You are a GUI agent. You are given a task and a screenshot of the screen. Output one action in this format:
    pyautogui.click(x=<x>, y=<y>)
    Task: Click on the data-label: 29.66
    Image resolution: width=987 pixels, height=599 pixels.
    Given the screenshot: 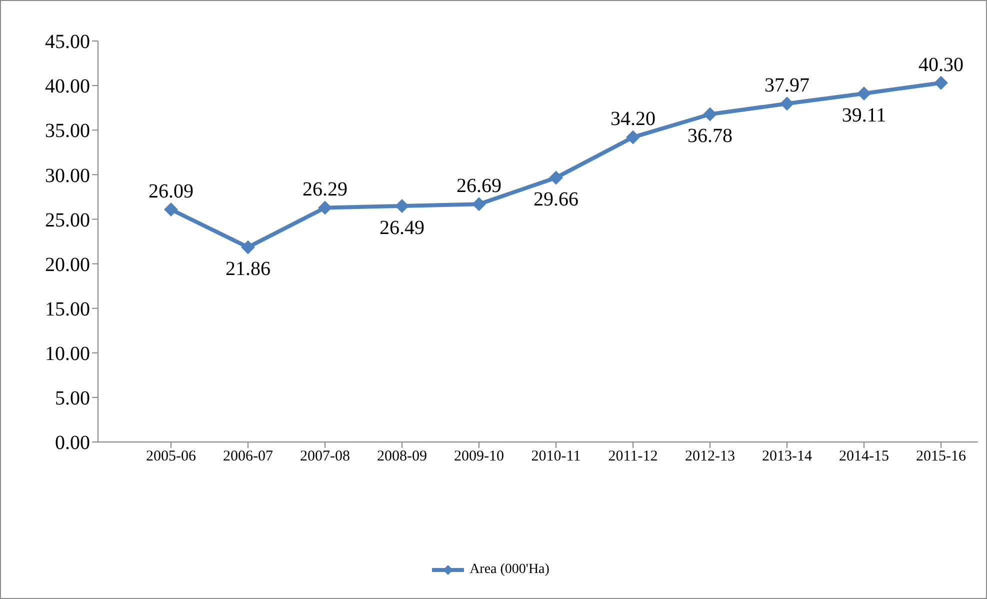 What is the action you would take?
    pyautogui.click(x=556, y=199)
    